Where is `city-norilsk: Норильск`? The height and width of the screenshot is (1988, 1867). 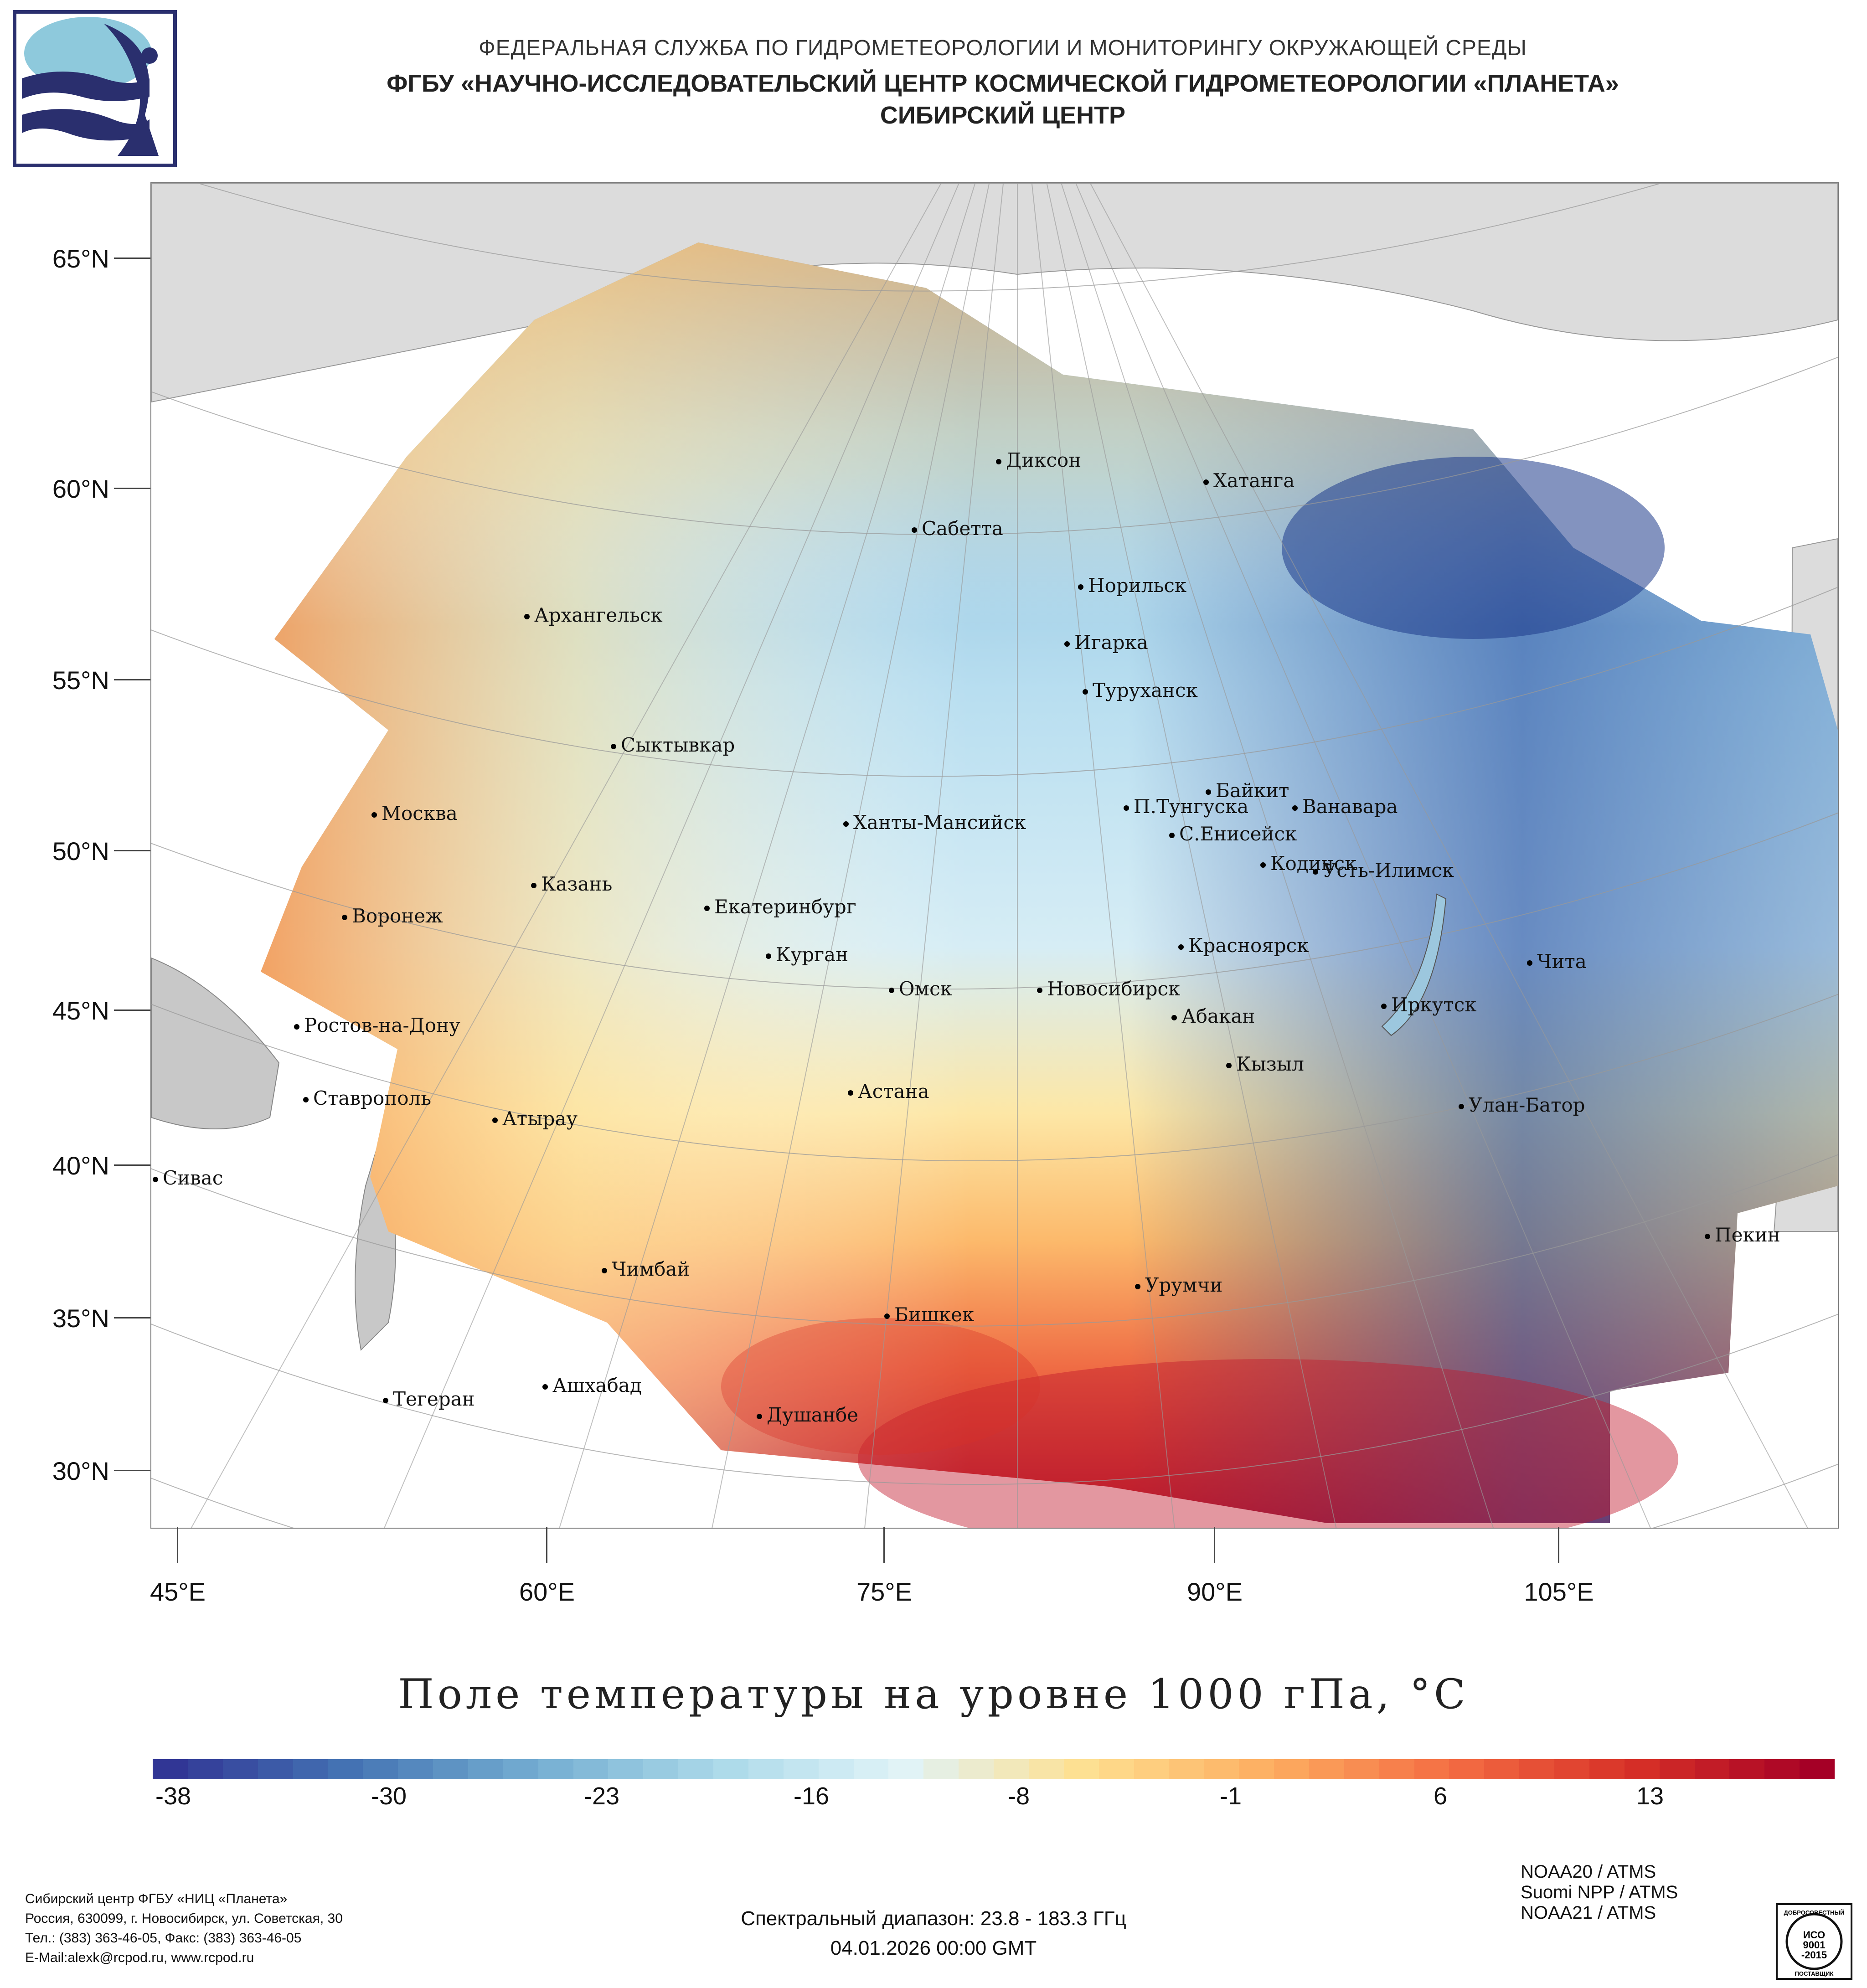 city-norilsk: Норильск is located at coordinates (1132, 586).